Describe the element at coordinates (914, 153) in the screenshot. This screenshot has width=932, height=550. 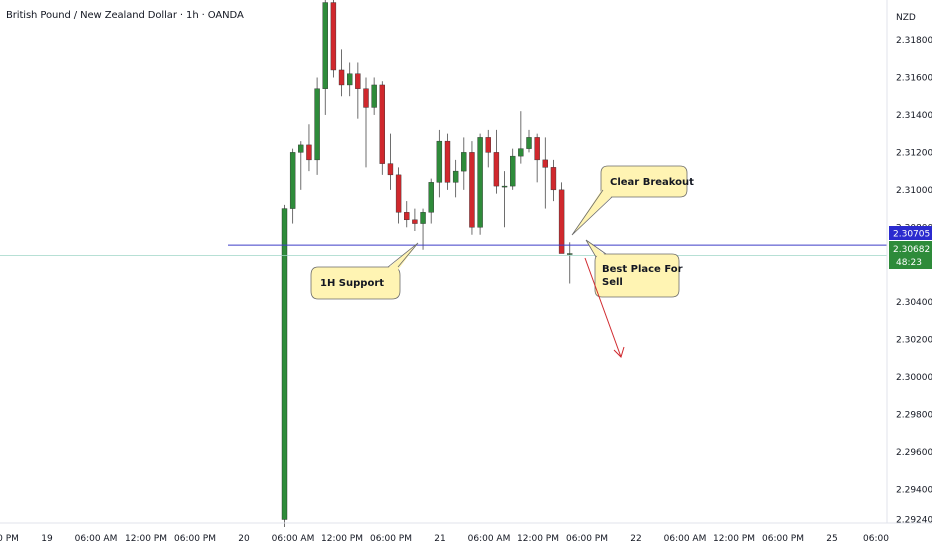
I see `price-tick-label: 2.31200` at that location.